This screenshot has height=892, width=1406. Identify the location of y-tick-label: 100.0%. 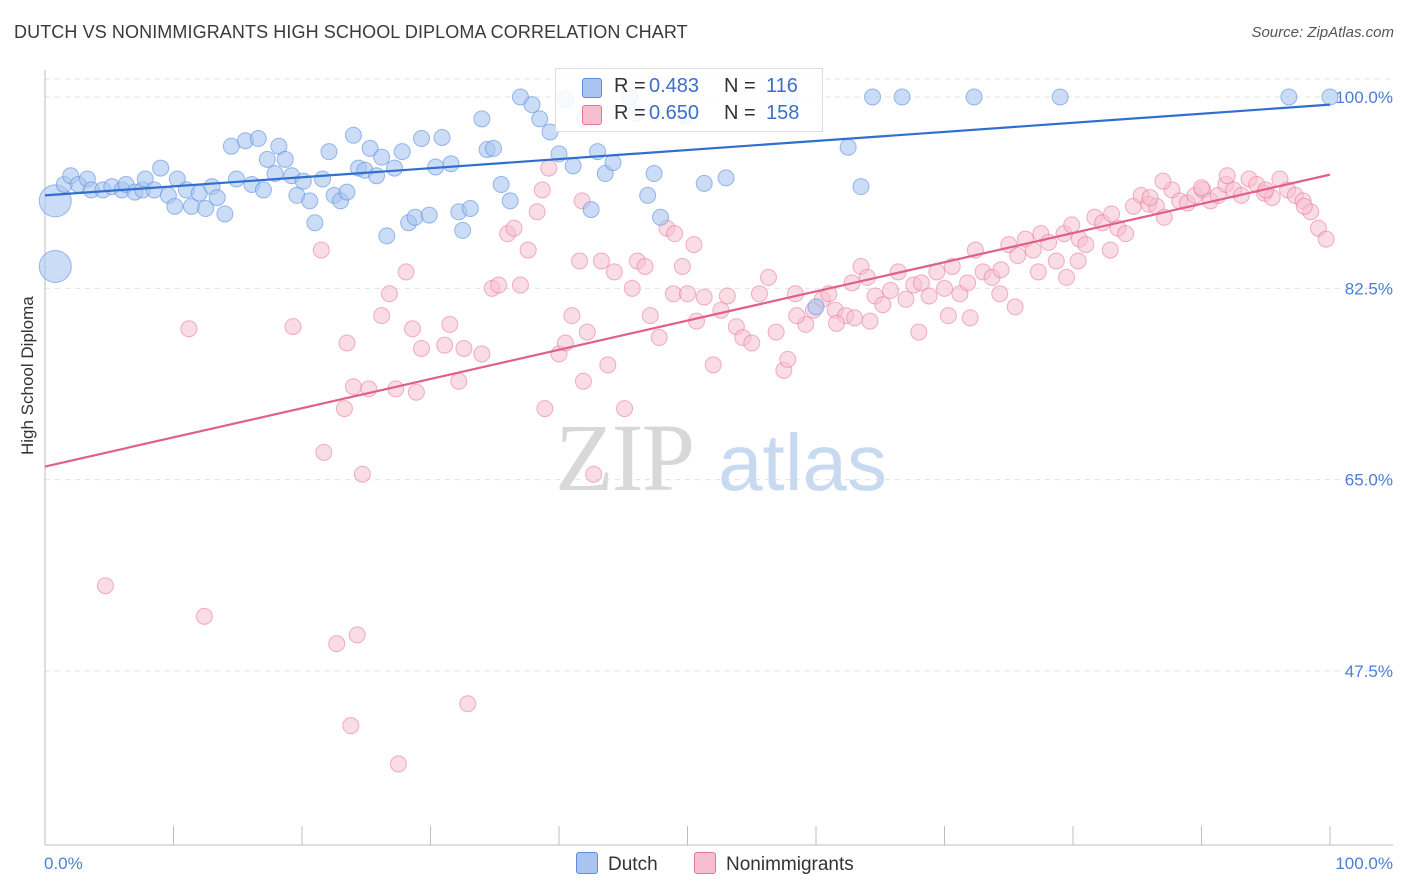
(1364, 97).